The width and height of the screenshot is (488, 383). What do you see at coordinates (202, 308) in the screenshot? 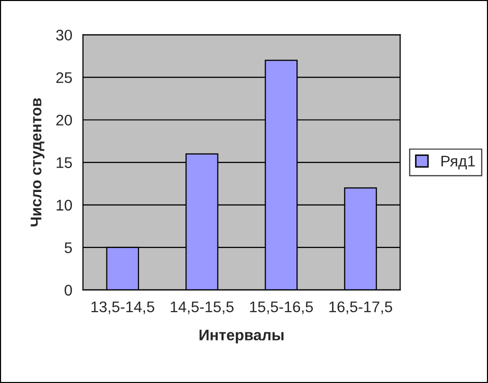
I see `x-tick-label: 14,5-15,5` at bounding box center [202, 308].